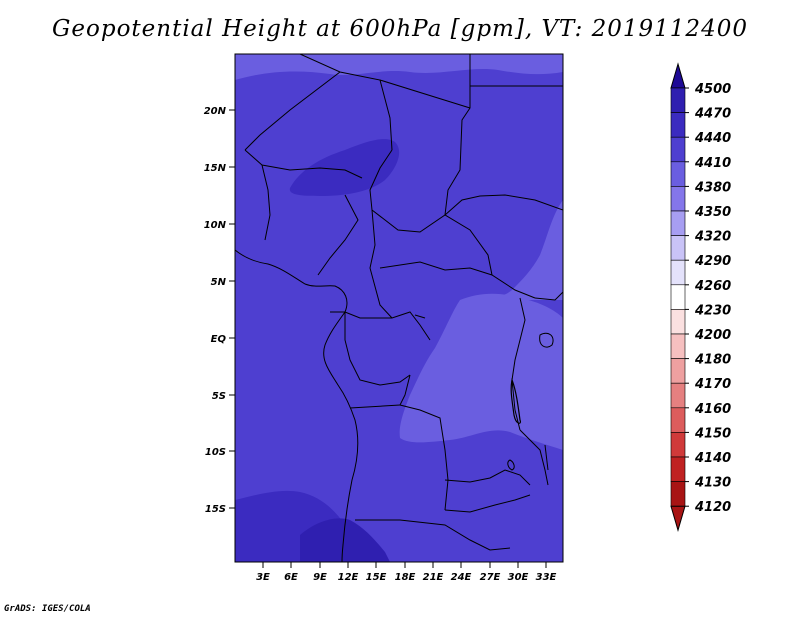 This screenshot has height=622, width=800. Describe the element at coordinates (490, 577) in the screenshot. I see `lon-tick-label: 27E` at that location.